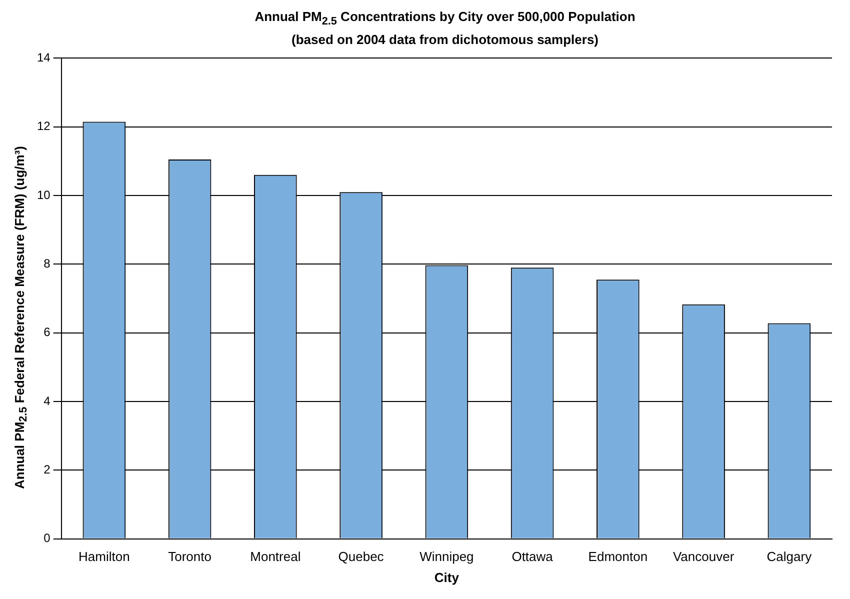  What do you see at coordinates (190, 556) in the screenshot?
I see `x-tick-label: Toronto` at bounding box center [190, 556].